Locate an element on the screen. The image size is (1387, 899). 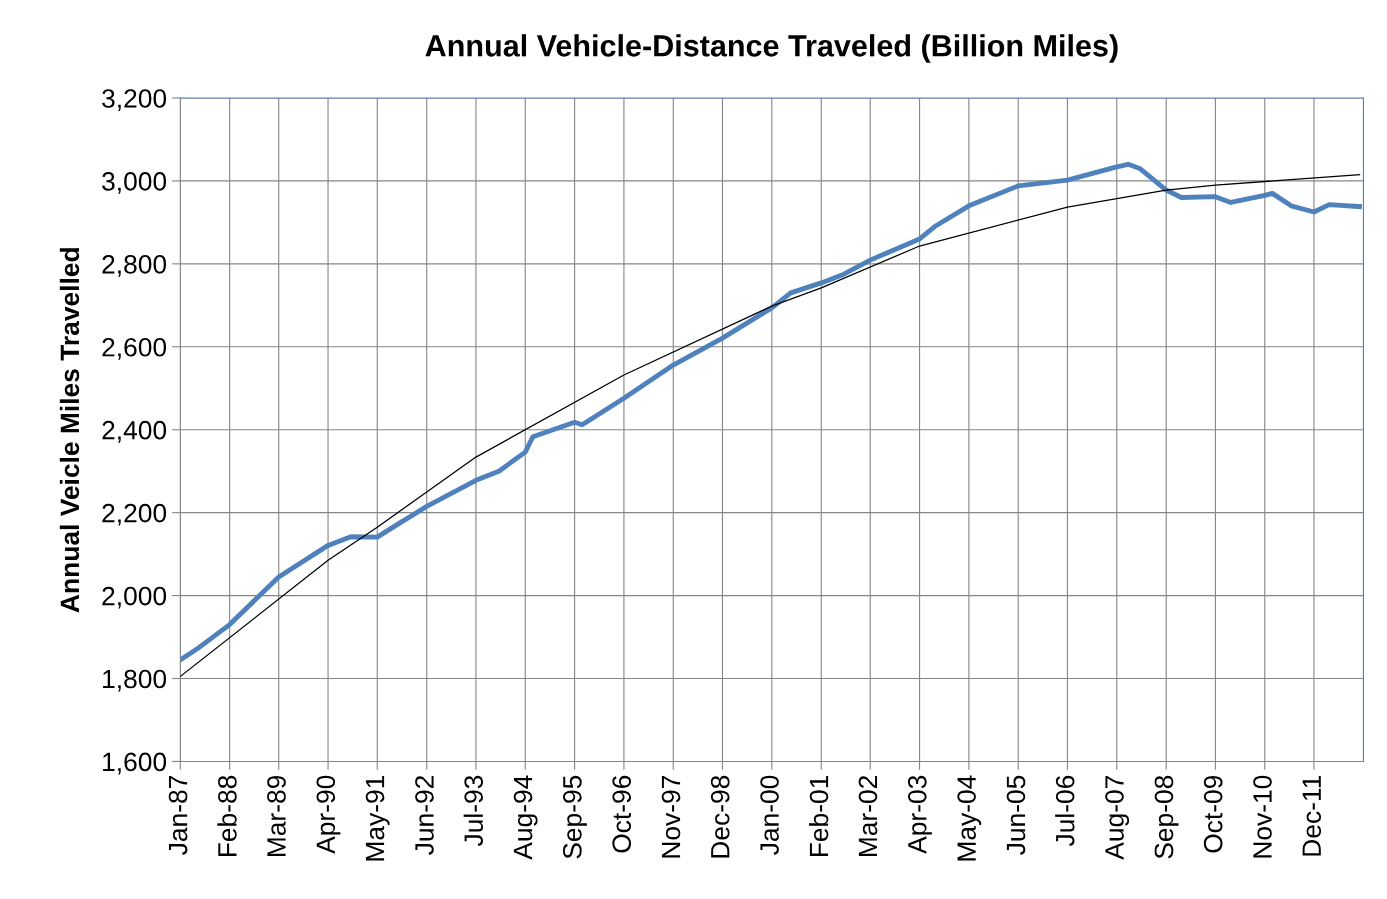
x-tick-label: Jan-87 is located at coordinates (178, 815).